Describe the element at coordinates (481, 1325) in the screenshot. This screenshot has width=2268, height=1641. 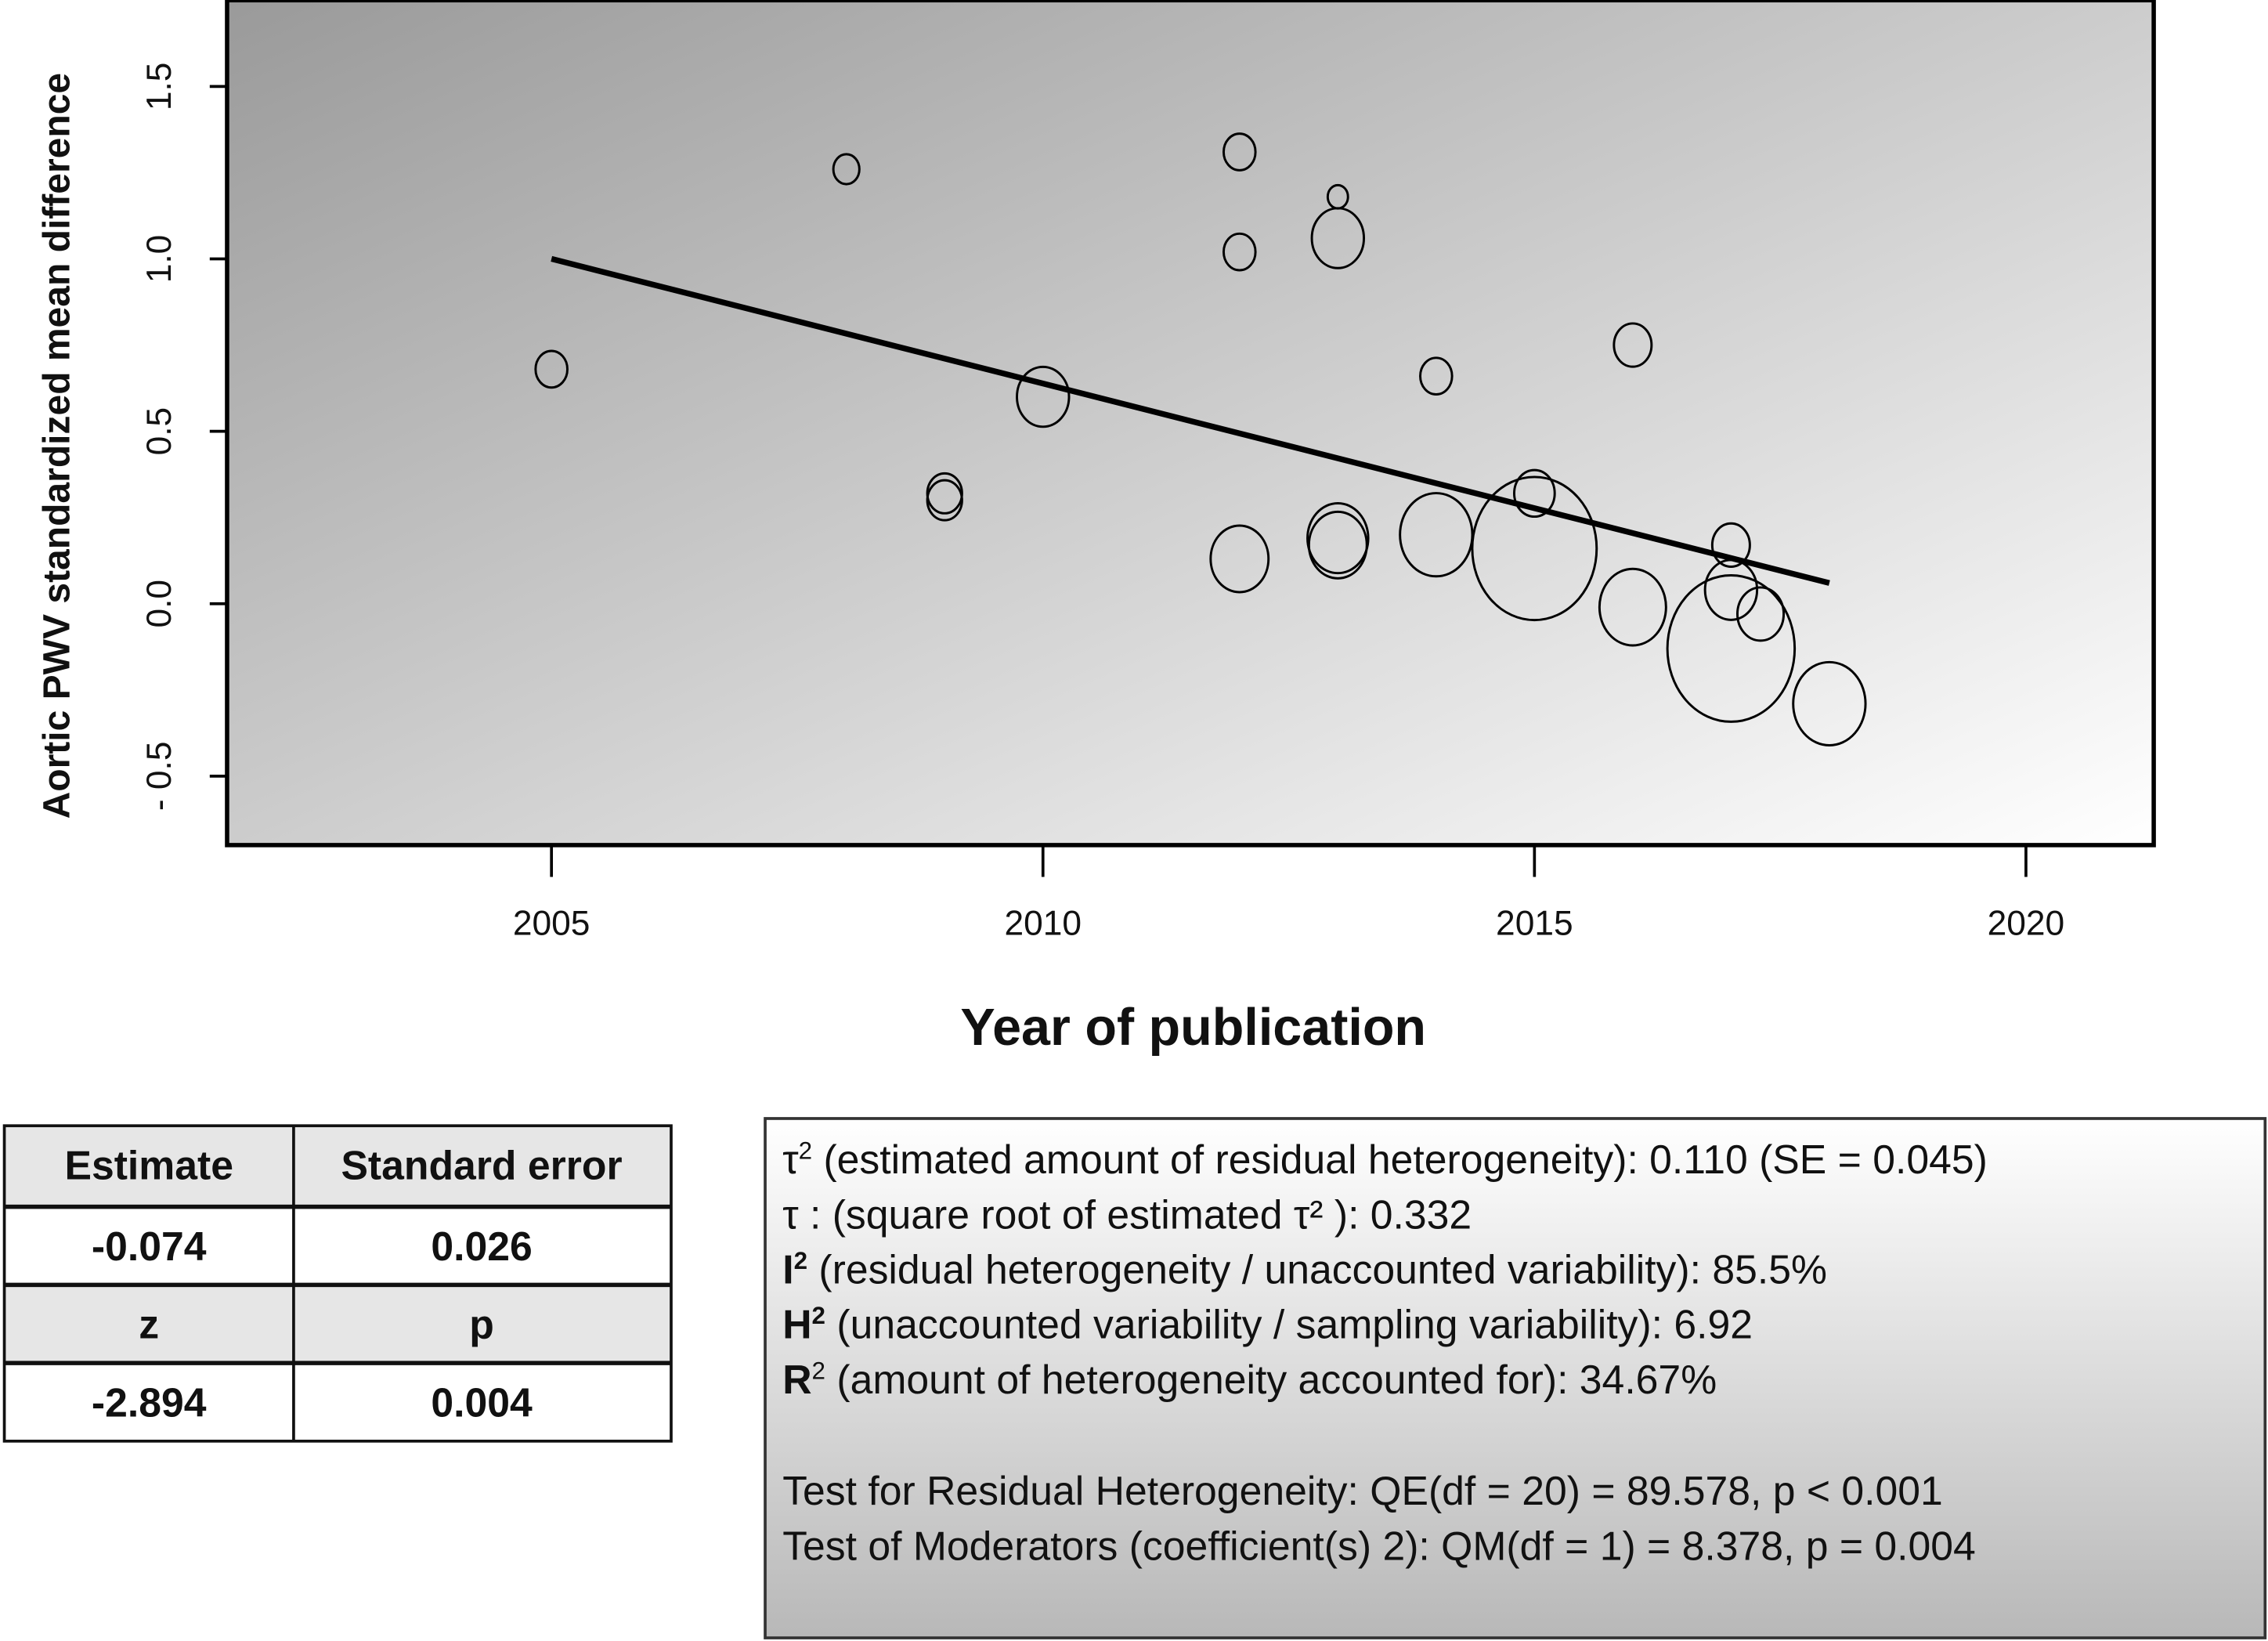
I see `header-p: p` at that location.